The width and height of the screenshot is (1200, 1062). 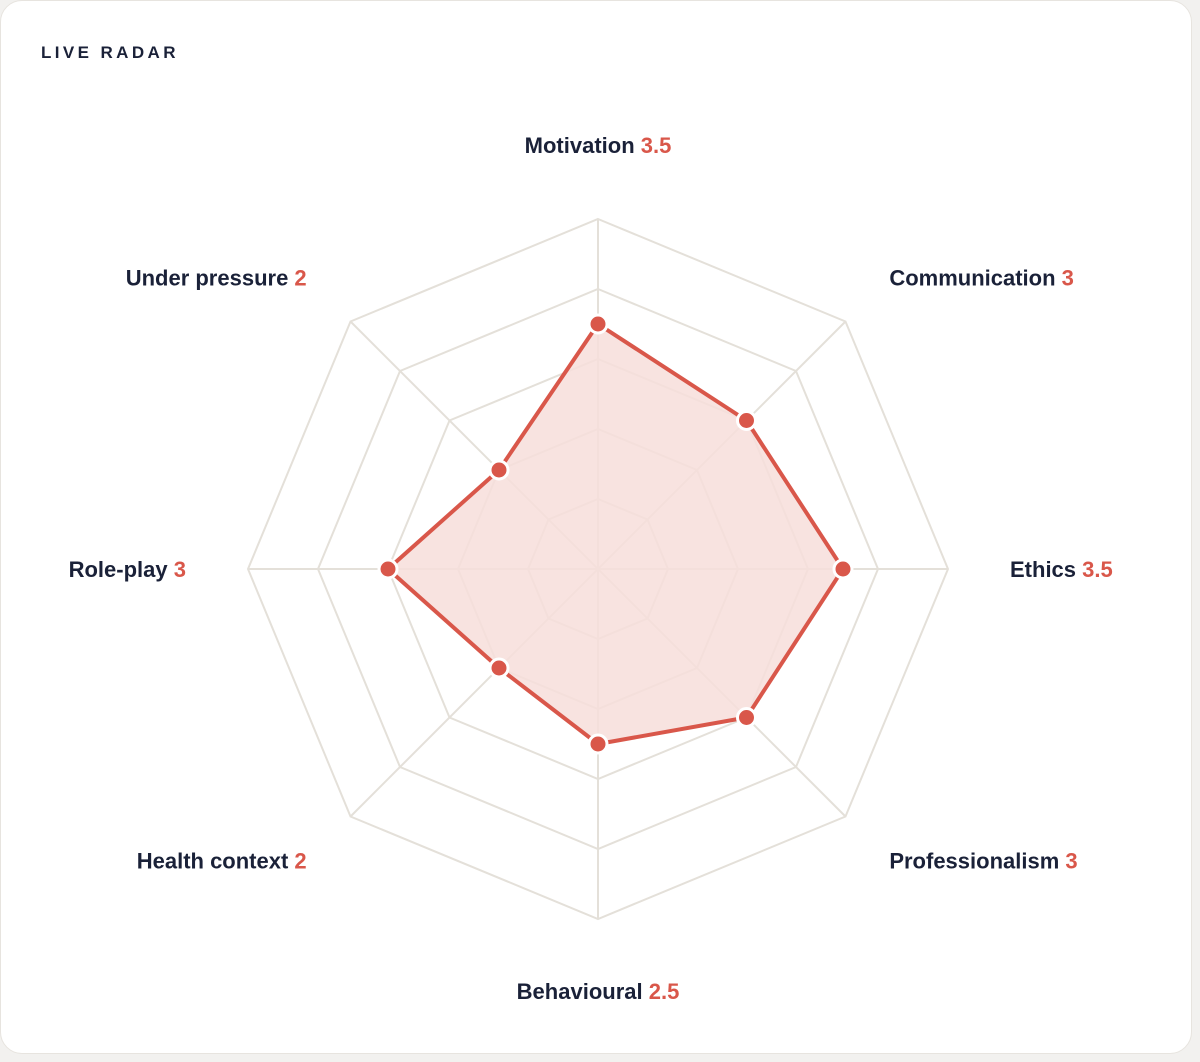 What do you see at coordinates (1094, 569) in the screenshot?
I see `axis-value-ethics: 3.5` at bounding box center [1094, 569].